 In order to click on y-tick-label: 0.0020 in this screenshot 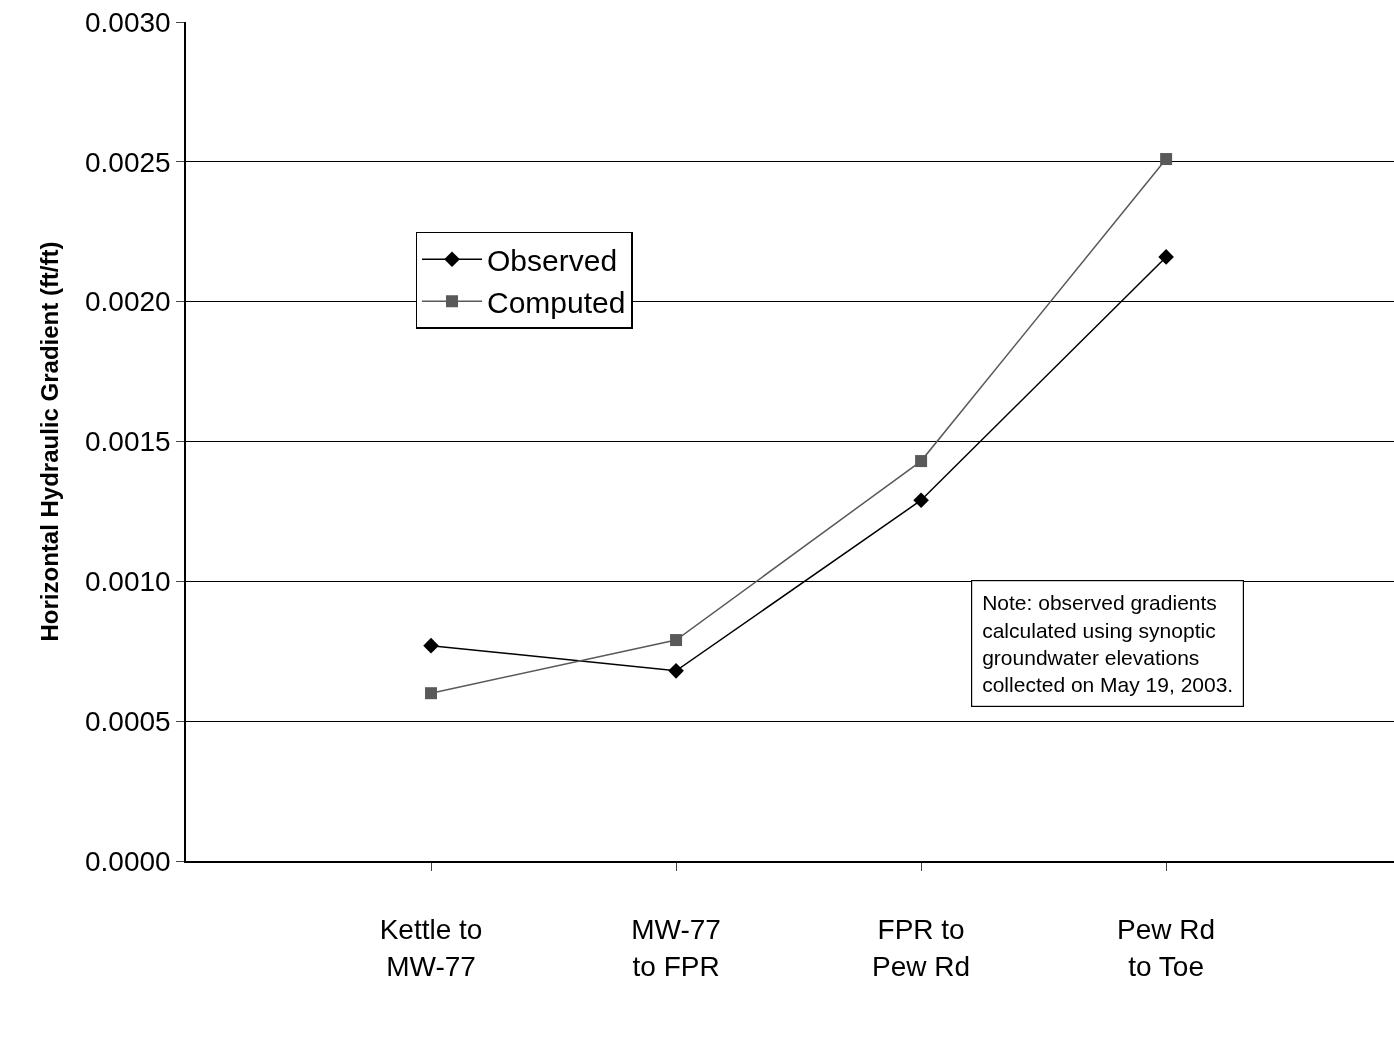, I will do `click(128, 302)`.